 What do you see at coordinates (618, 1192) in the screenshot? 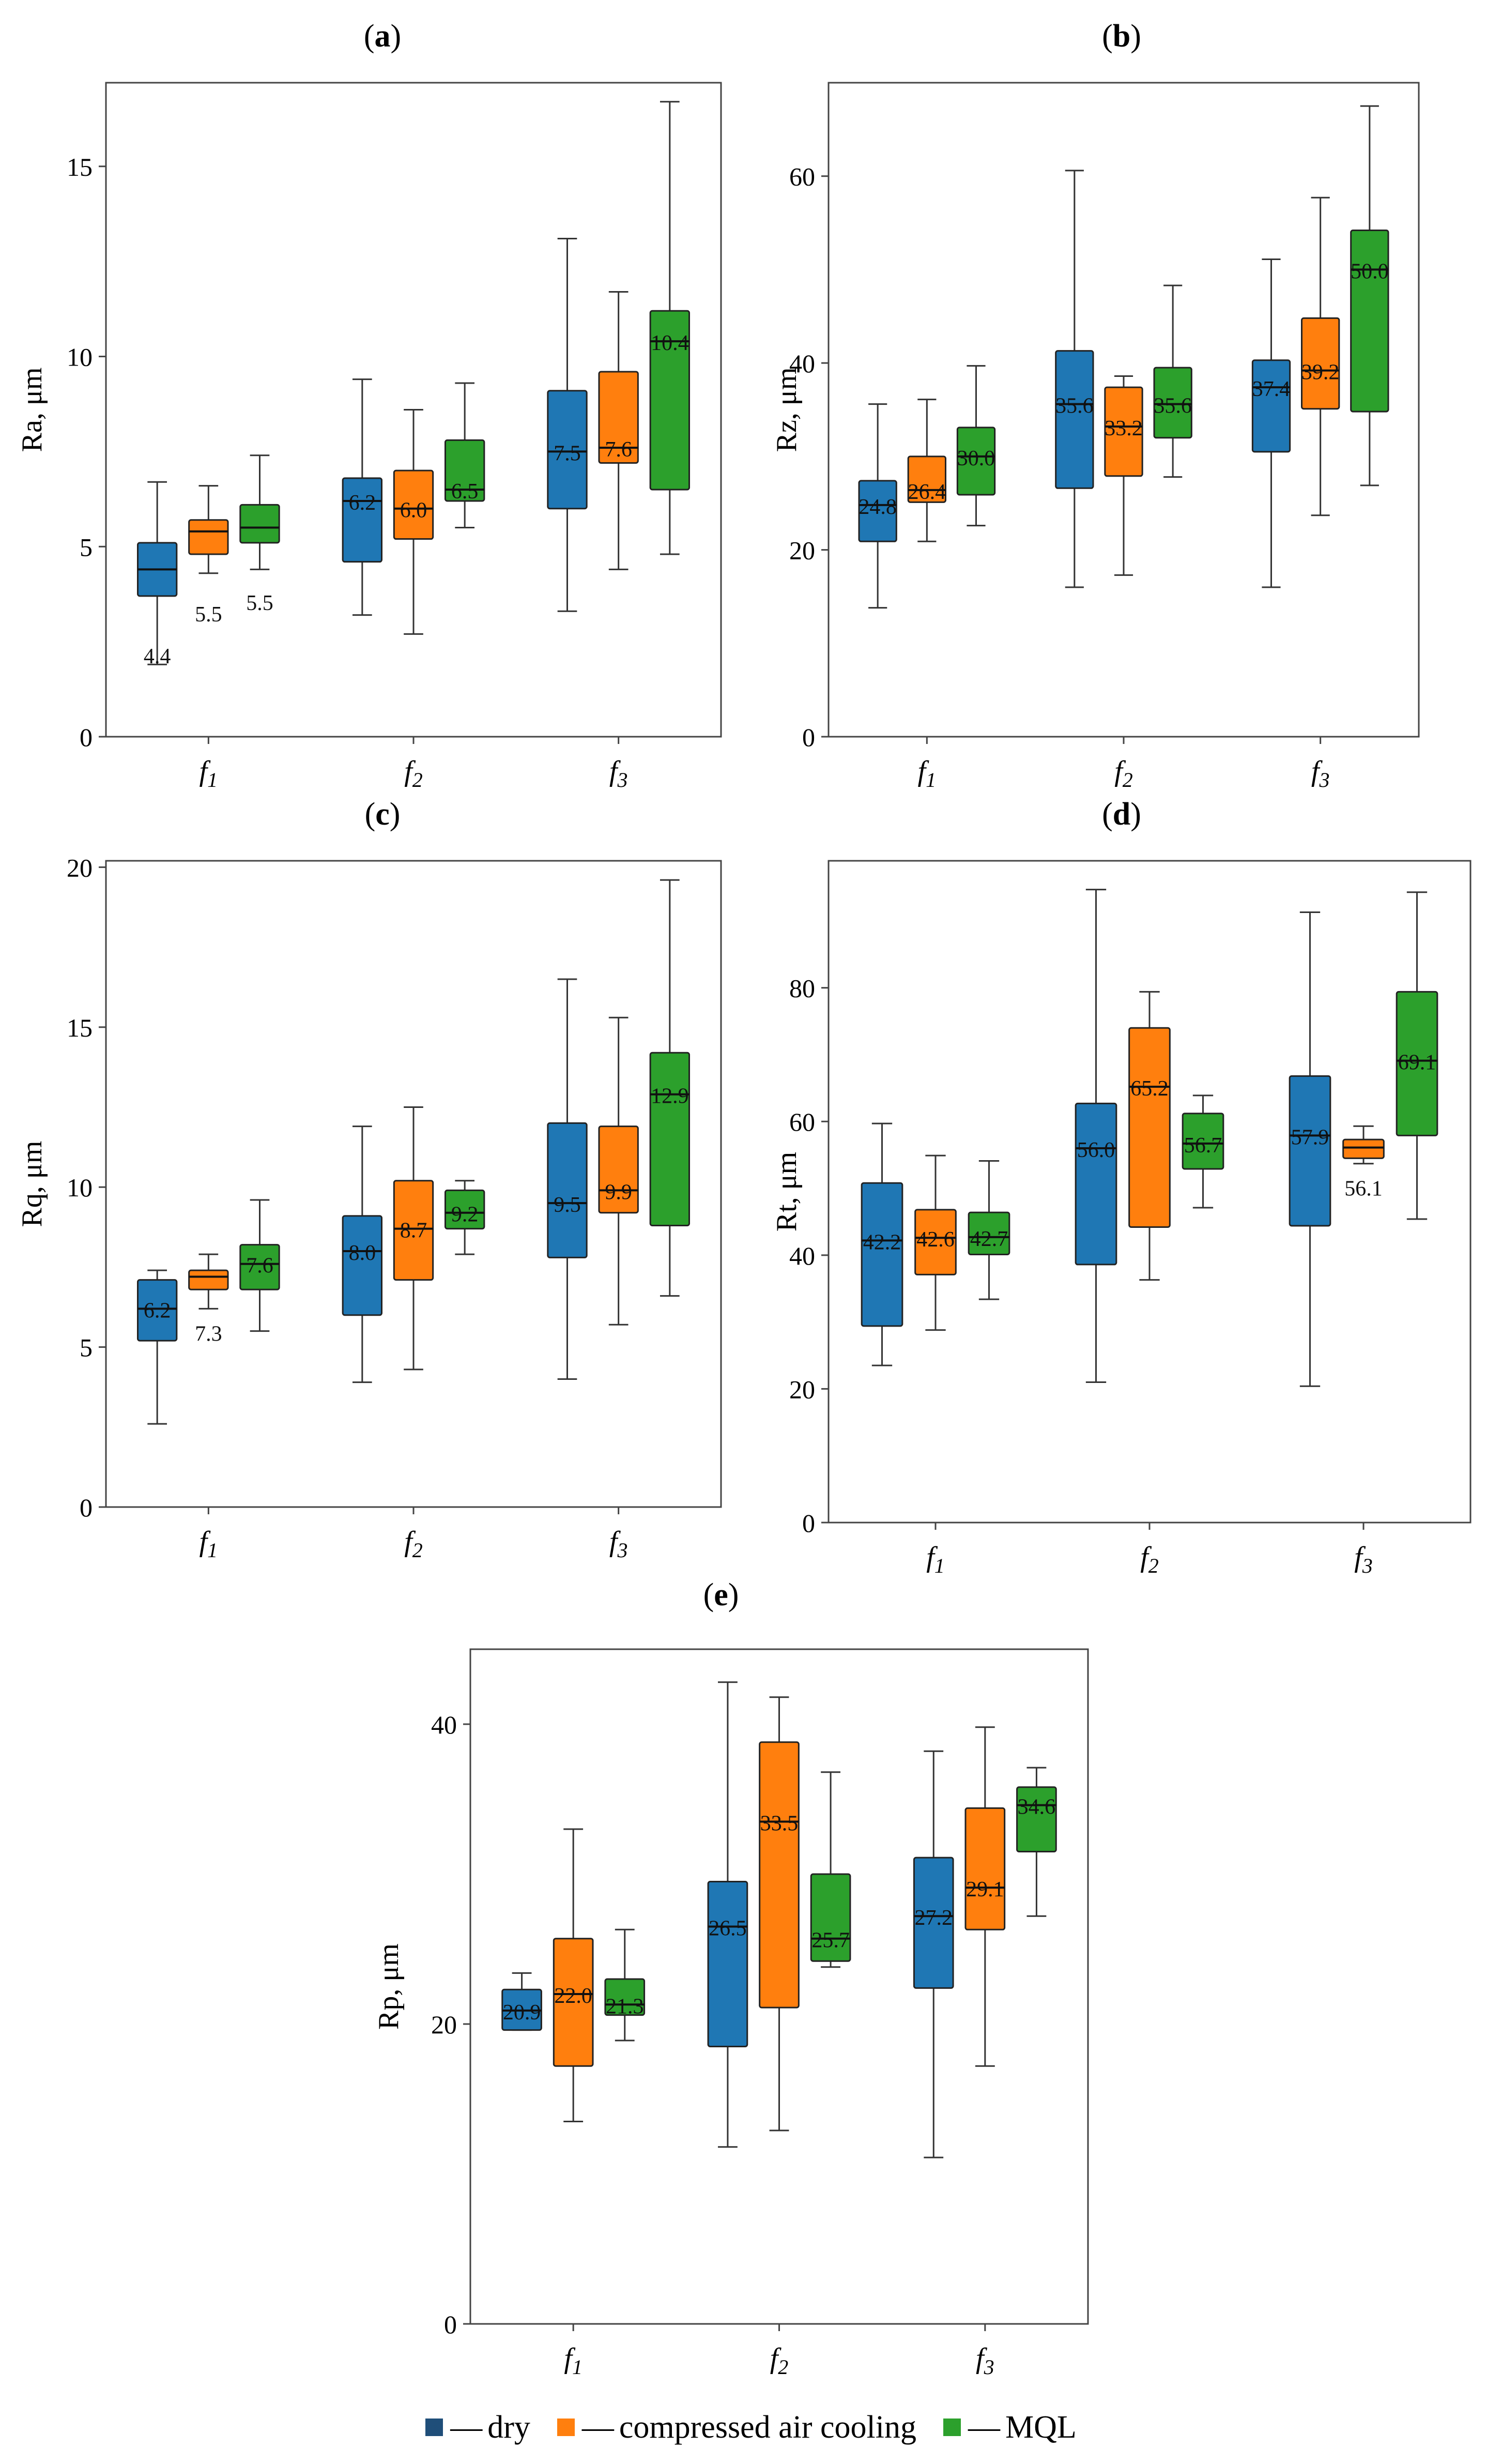
I see `data-label: 9.9` at bounding box center [618, 1192].